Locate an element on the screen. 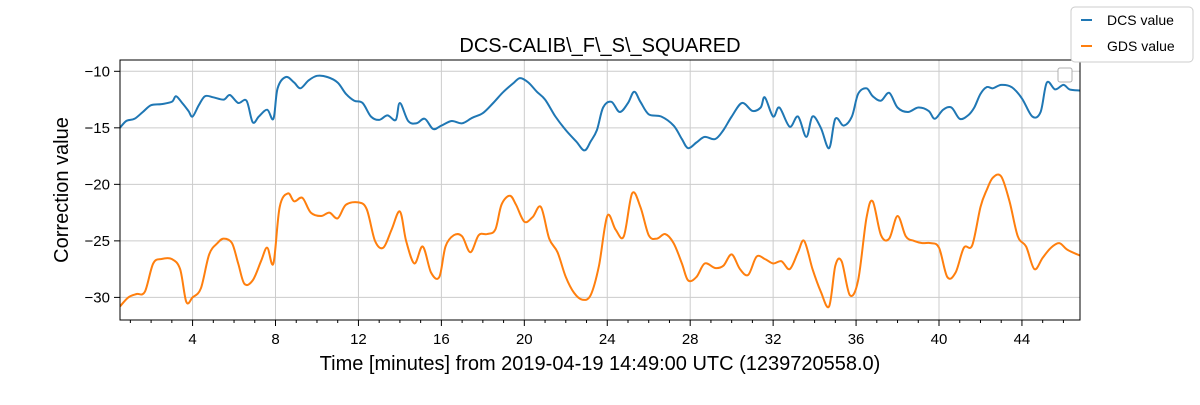 The image size is (1200, 405). y-tick-label: −10 is located at coordinates (97, 71).